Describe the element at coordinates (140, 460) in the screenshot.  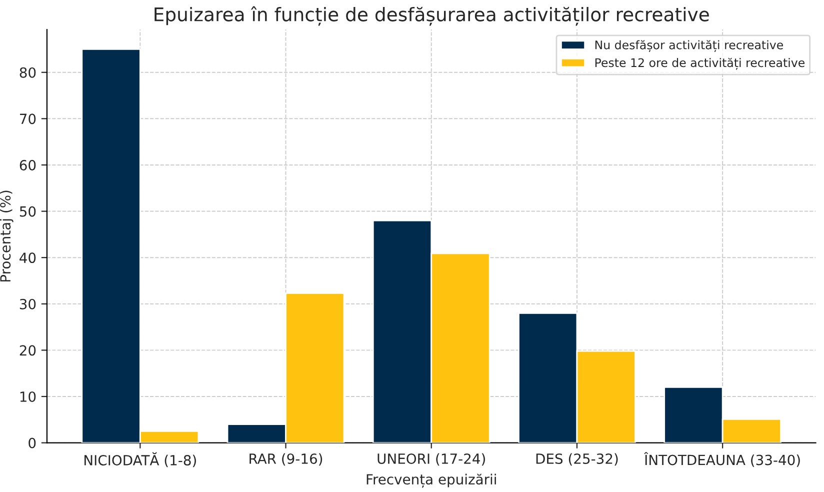
I see `x-tick-label: NICIODATĂ (1-8)` at that location.